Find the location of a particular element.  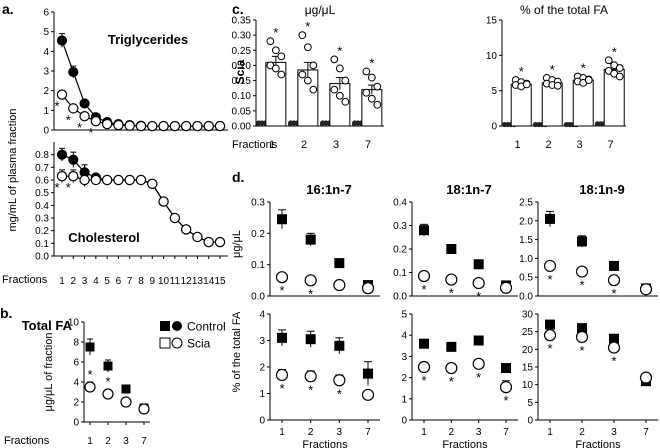

d_16_top-point-scia is located at coordinates (339, 285).